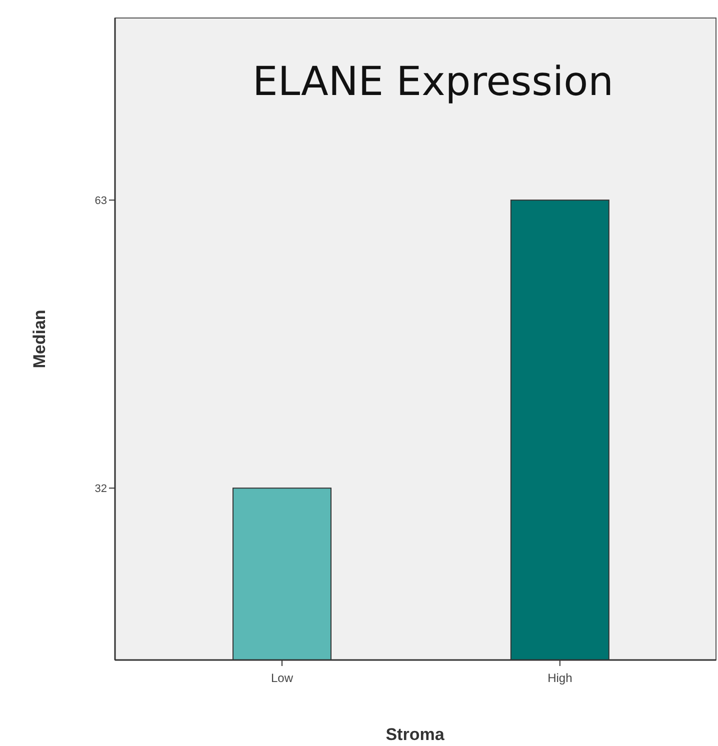 The height and width of the screenshot is (746, 718). What do you see at coordinates (100, 200) in the screenshot?
I see `y-tick-label: 63` at bounding box center [100, 200].